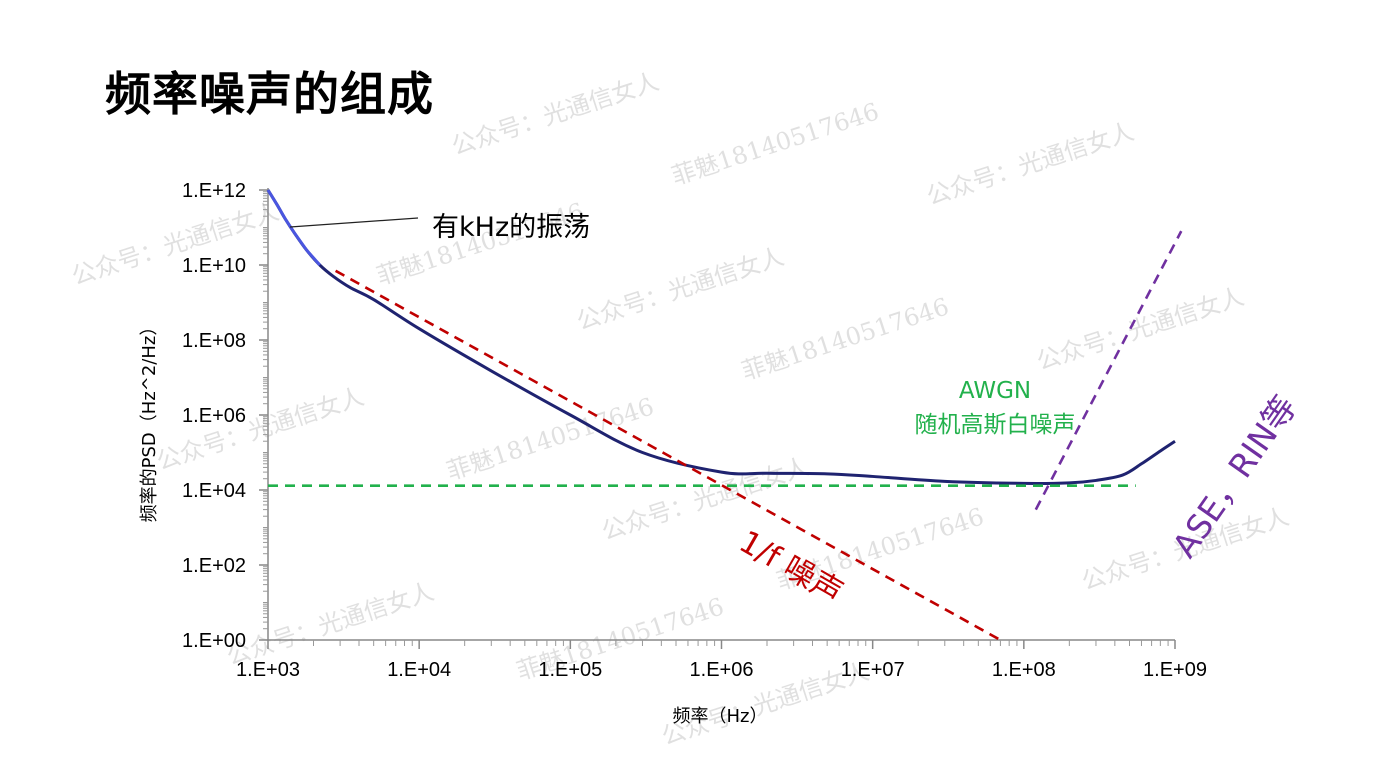  I want to click on oscillation-leader-line, so click(354, 222).